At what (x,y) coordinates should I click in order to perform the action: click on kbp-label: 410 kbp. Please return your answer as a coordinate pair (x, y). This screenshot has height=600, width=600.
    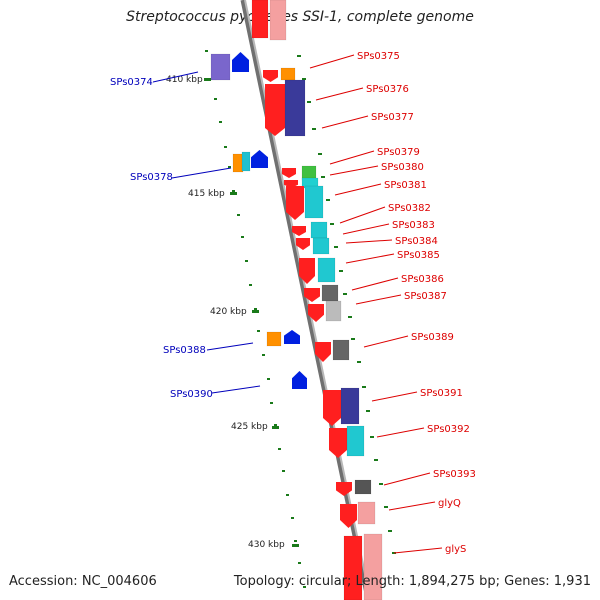
    Looking at the image, I should click on (184, 80).